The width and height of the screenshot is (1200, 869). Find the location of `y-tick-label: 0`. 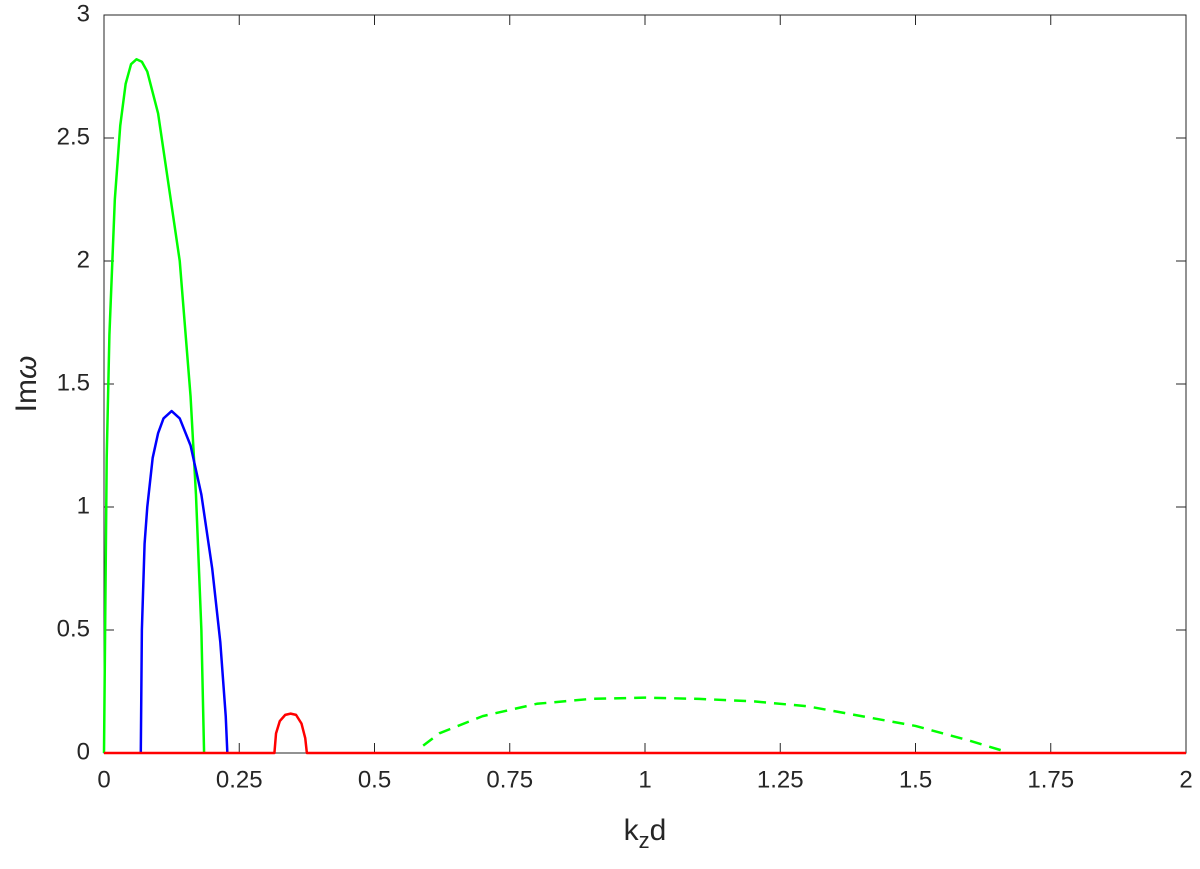

y-tick-label: 0 is located at coordinates (83, 751).